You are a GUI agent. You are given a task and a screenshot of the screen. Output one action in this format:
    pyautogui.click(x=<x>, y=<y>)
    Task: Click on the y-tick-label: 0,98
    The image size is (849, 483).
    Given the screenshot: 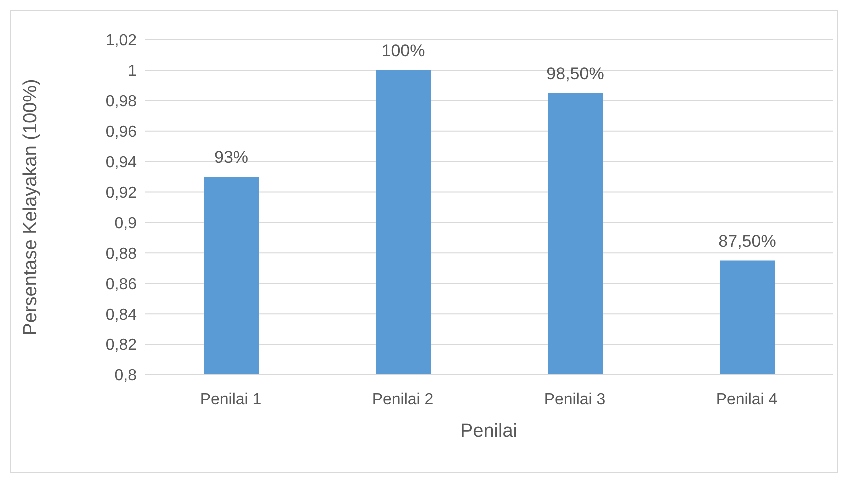 What is the action you would take?
    pyautogui.click(x=122, y=102)
    